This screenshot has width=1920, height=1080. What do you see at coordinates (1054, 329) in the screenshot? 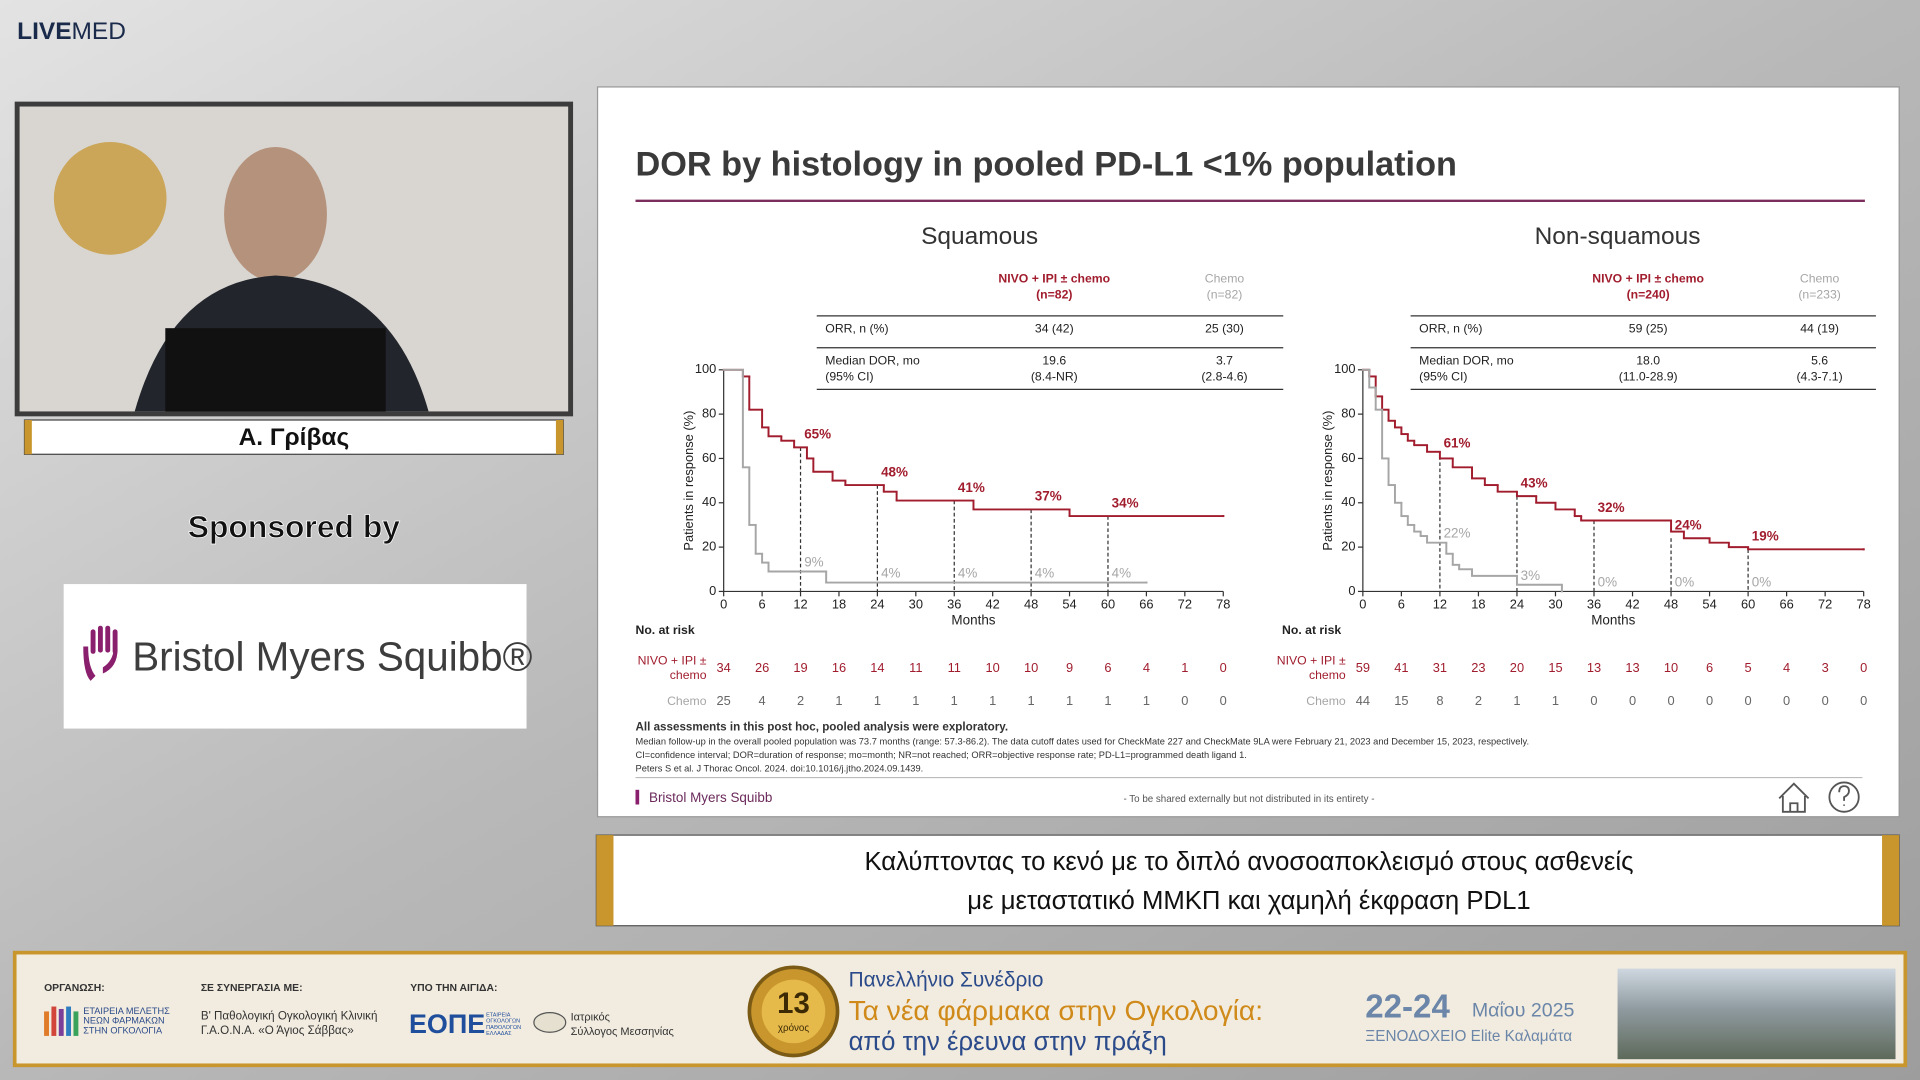
I see `table-cell: 34 (42)` at bounding box center [1054, 329].